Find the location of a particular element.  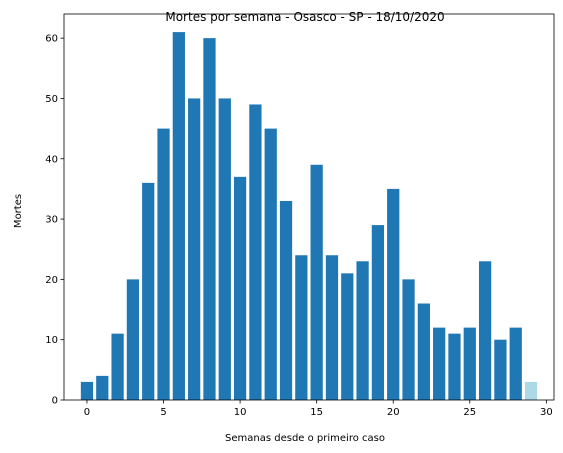

y-tick-label: 40 is located at coordinates (51, 159).